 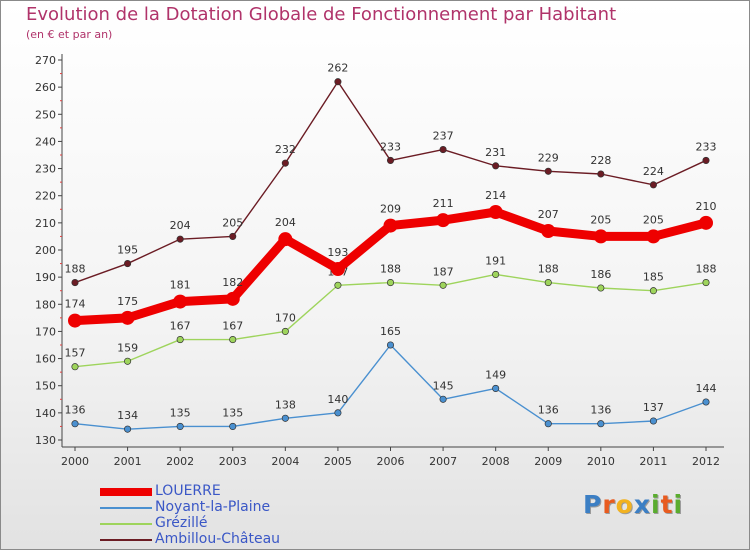 What do you see at coordinates (496, 461) in the screenshot?
I see `x-tick-label: 2008` at bounding box center [496, 461].